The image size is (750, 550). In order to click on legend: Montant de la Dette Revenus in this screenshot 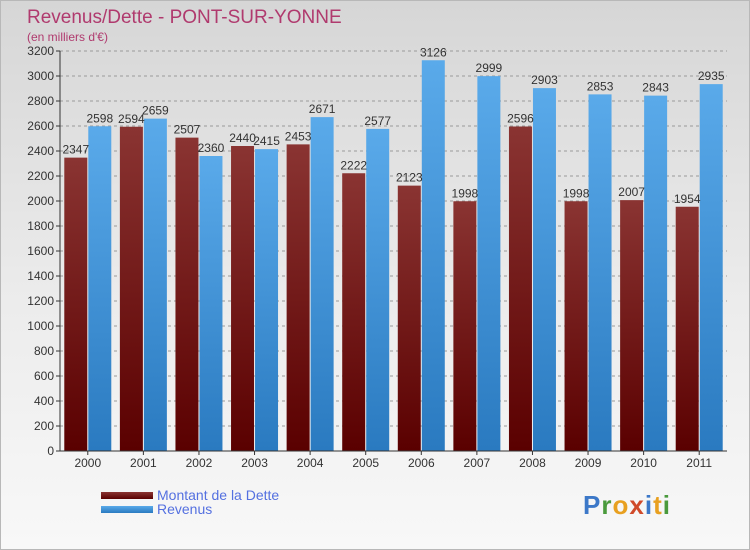, I will do `click(190, 502)`.